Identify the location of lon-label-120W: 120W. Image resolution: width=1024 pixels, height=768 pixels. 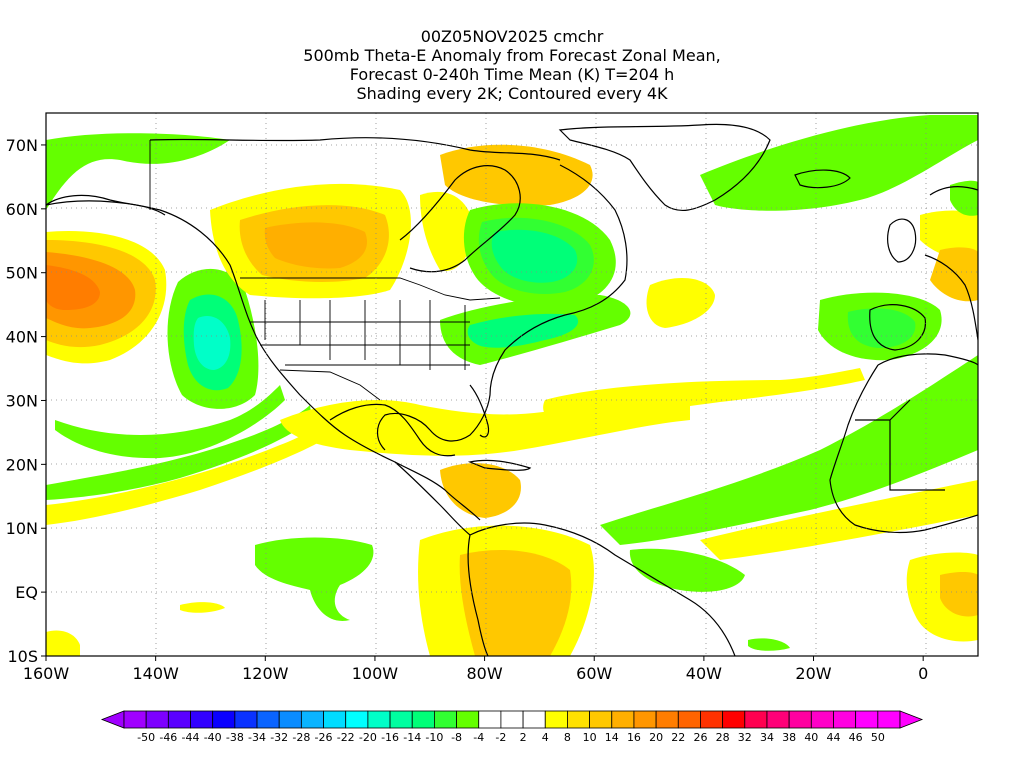
(265, 673).